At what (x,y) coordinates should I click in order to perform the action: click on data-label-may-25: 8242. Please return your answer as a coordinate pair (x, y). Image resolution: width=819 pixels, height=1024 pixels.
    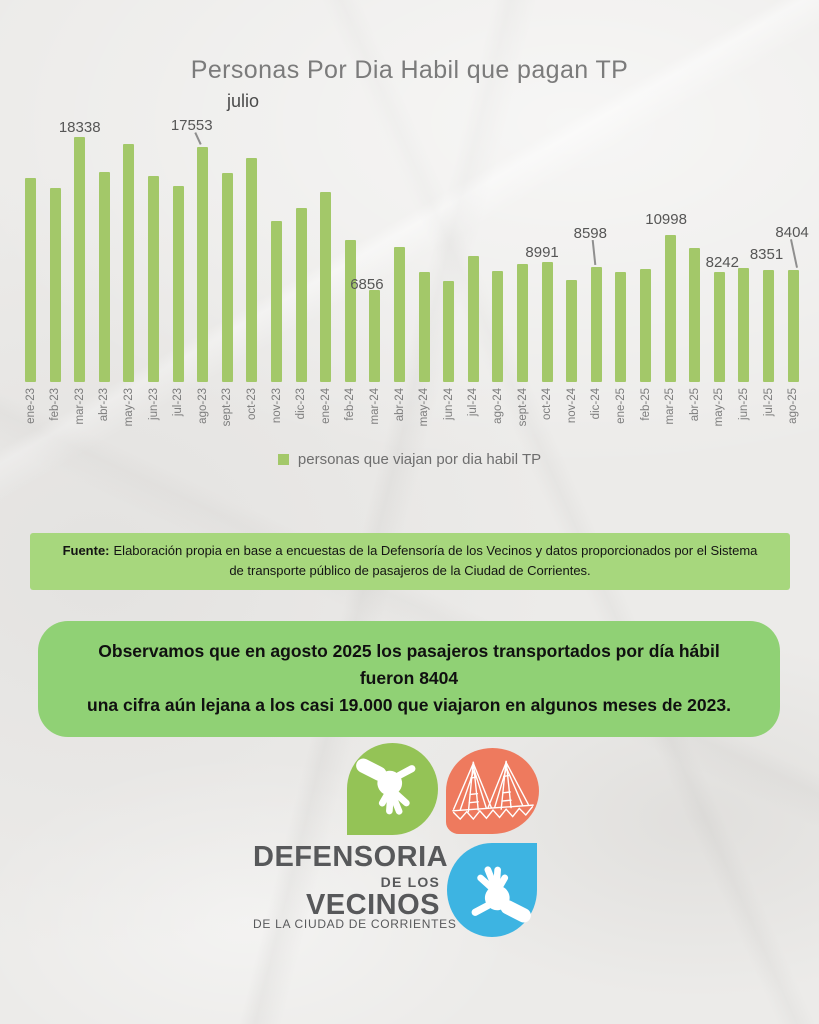
    Looking at the image, I should click on (722, 262).